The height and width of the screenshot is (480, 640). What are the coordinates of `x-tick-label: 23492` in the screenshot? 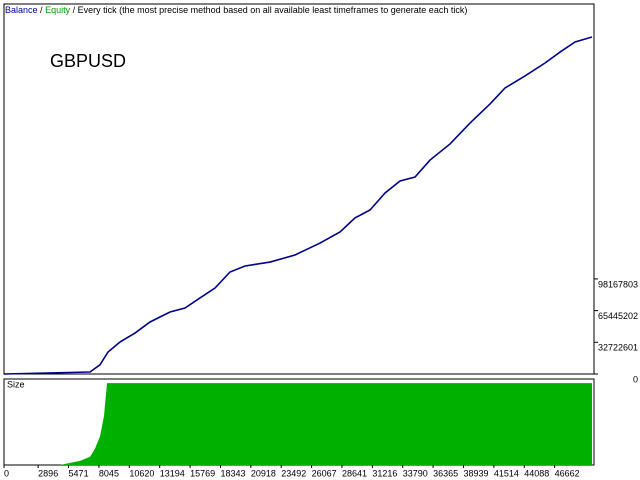 It's located at (293, 473).